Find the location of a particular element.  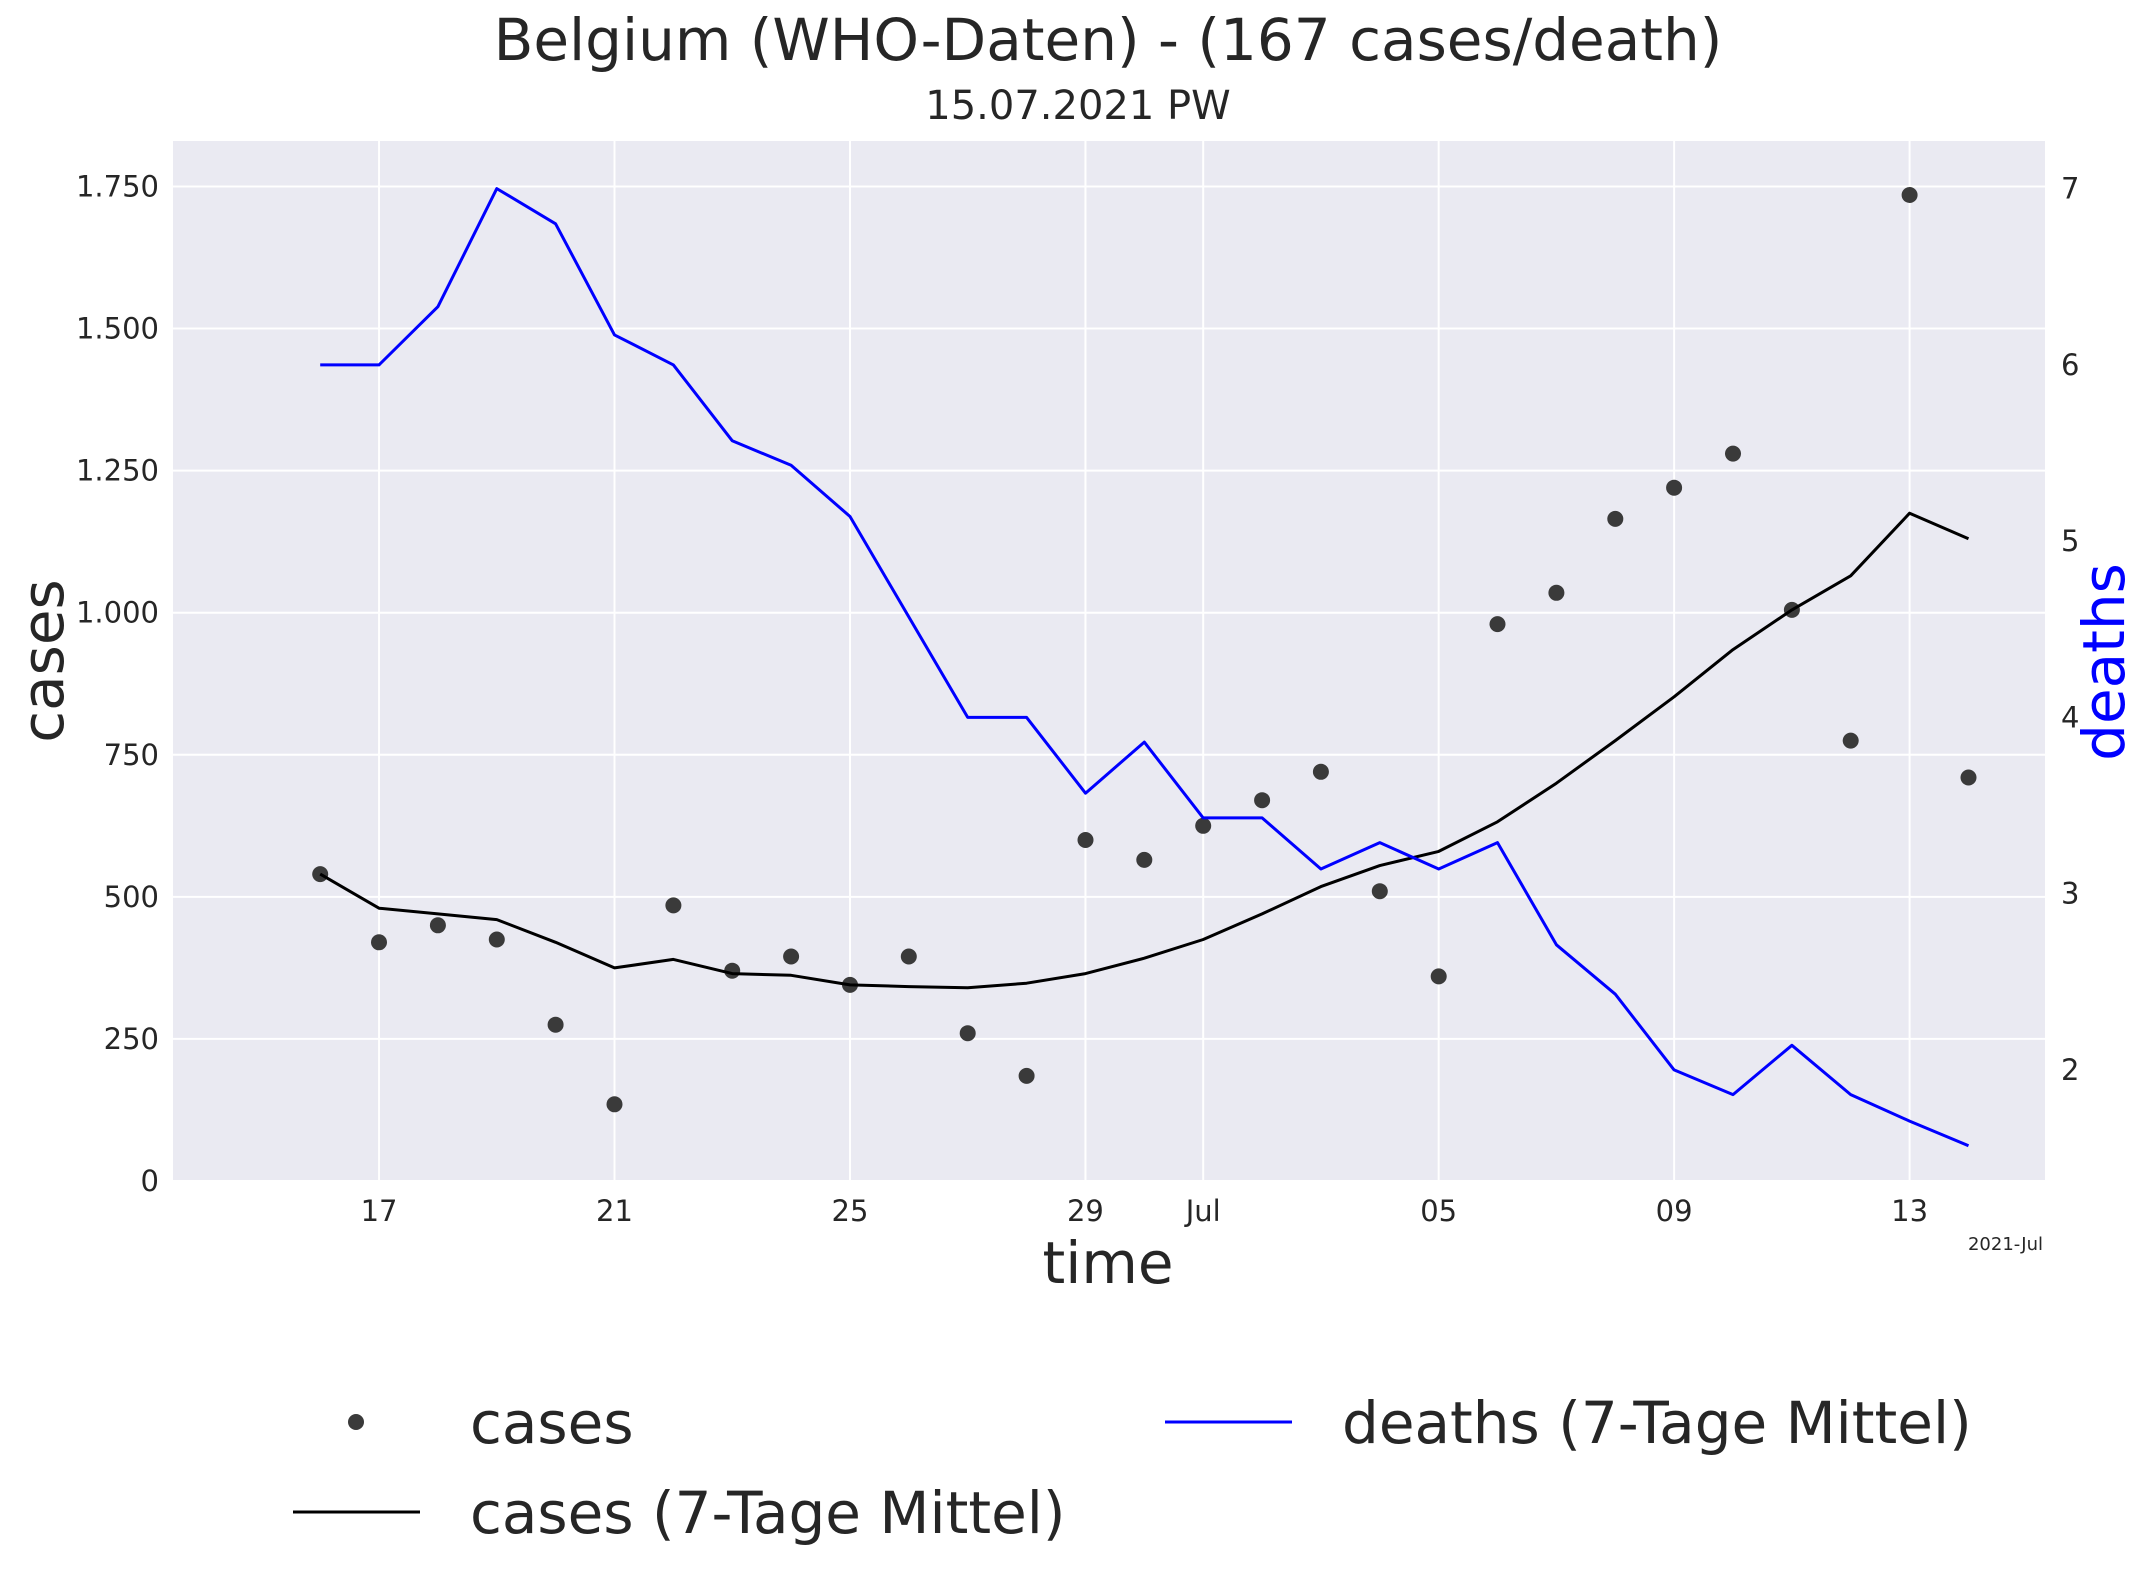

right-axis-tick-labels: 2 3 4 5 6 7 is located at coordinates (2070, 629).